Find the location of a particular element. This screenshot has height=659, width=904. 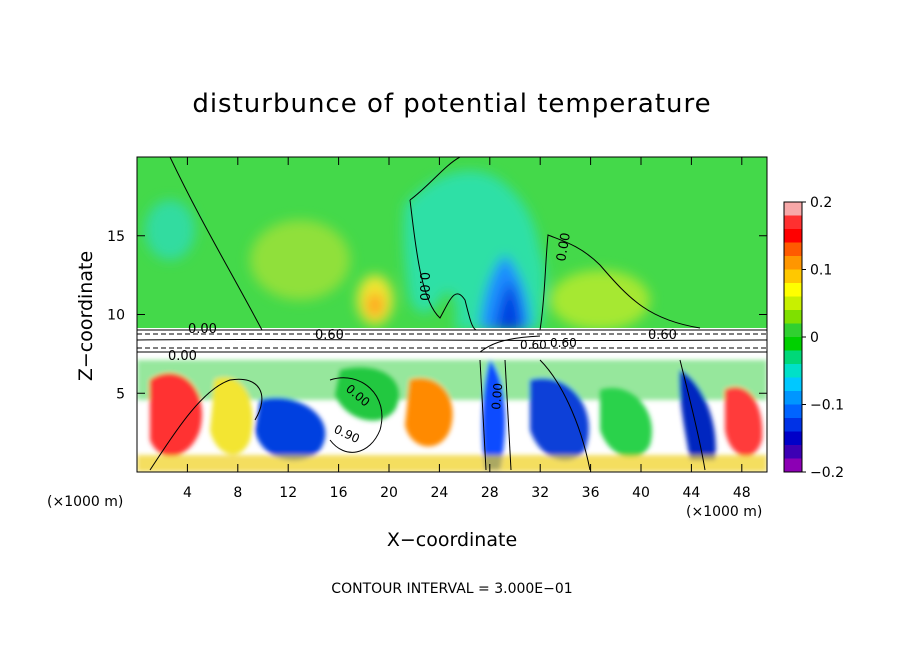

contour-interval-footer: CONTOUR INTERVAL = 3.000E−01 is located at coordinates (451, 589).